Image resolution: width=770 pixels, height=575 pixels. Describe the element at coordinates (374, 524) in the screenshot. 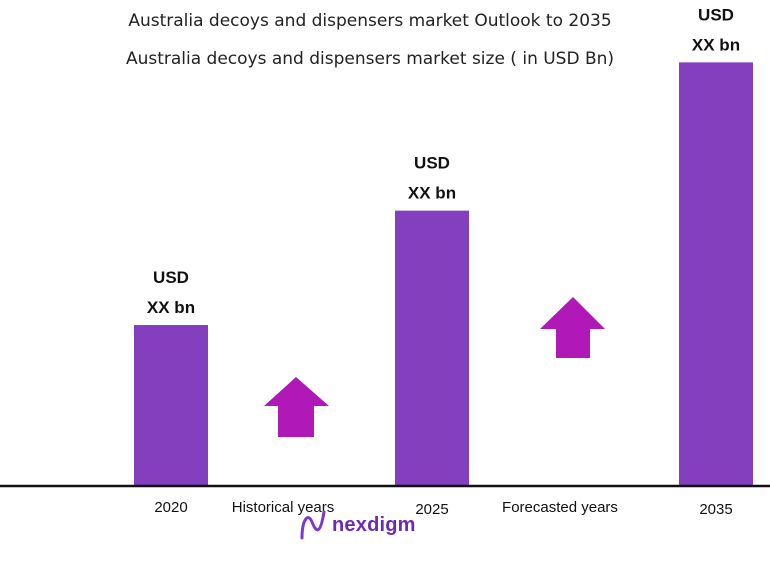

I see `logo-text: nexdigm` at that location.